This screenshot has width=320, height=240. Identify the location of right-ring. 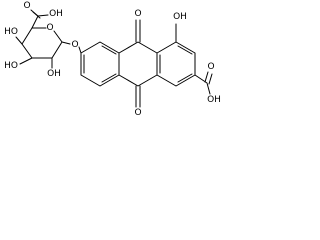
(176, 64).